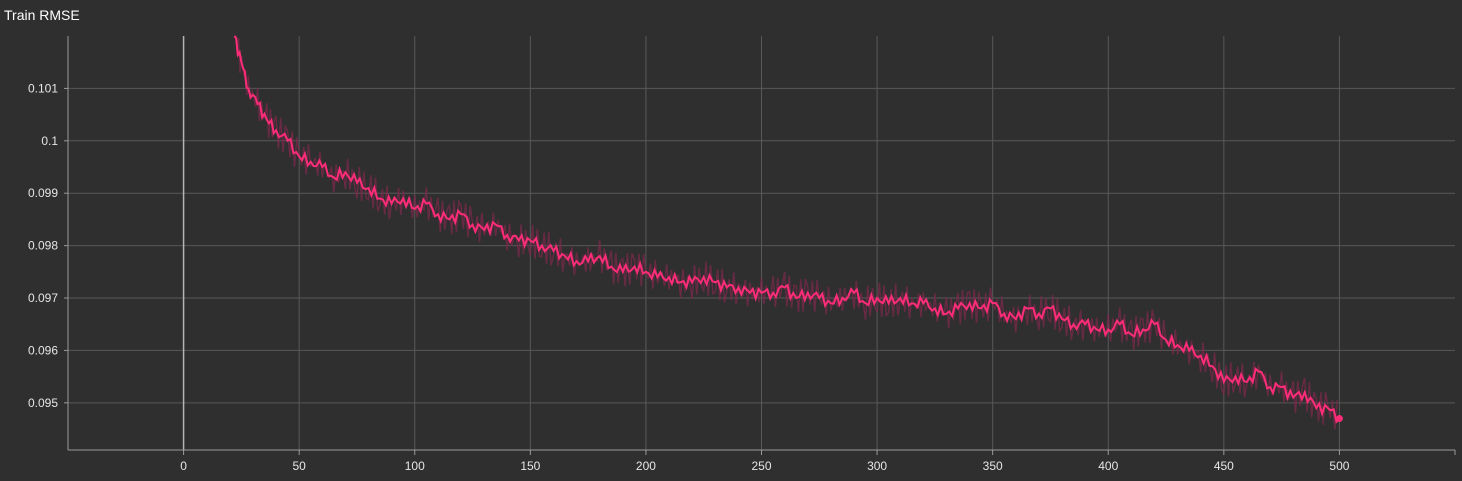 This screenshot has height=481, width=1462. Describe the element at coordinates (1108, 466) in the screenshot. I see `x-tick-label: 400` at that location.